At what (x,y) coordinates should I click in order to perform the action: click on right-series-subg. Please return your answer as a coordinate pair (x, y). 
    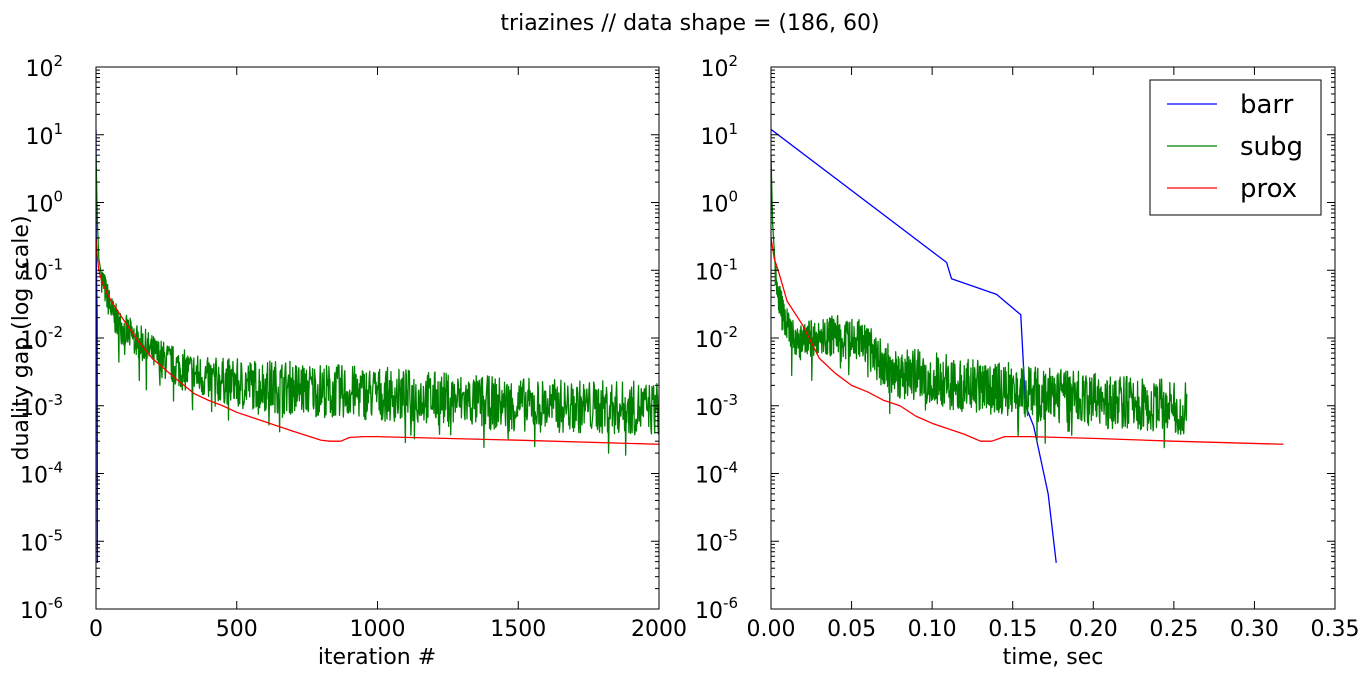
    Looking at the image, I should click on (979, 302).